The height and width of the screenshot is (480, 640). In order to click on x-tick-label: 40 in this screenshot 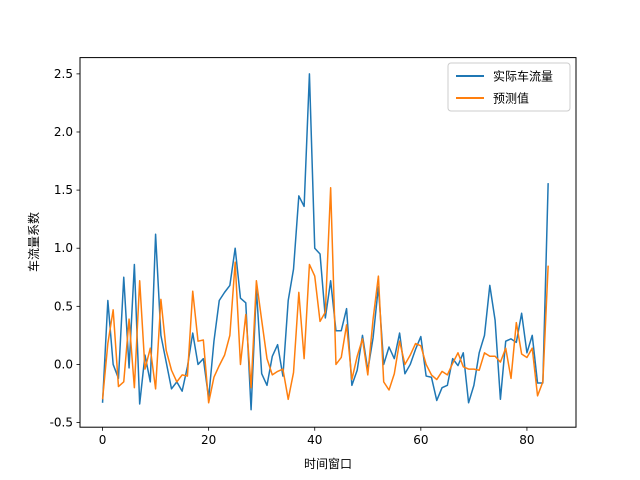, I will do `click(314, 440)`.